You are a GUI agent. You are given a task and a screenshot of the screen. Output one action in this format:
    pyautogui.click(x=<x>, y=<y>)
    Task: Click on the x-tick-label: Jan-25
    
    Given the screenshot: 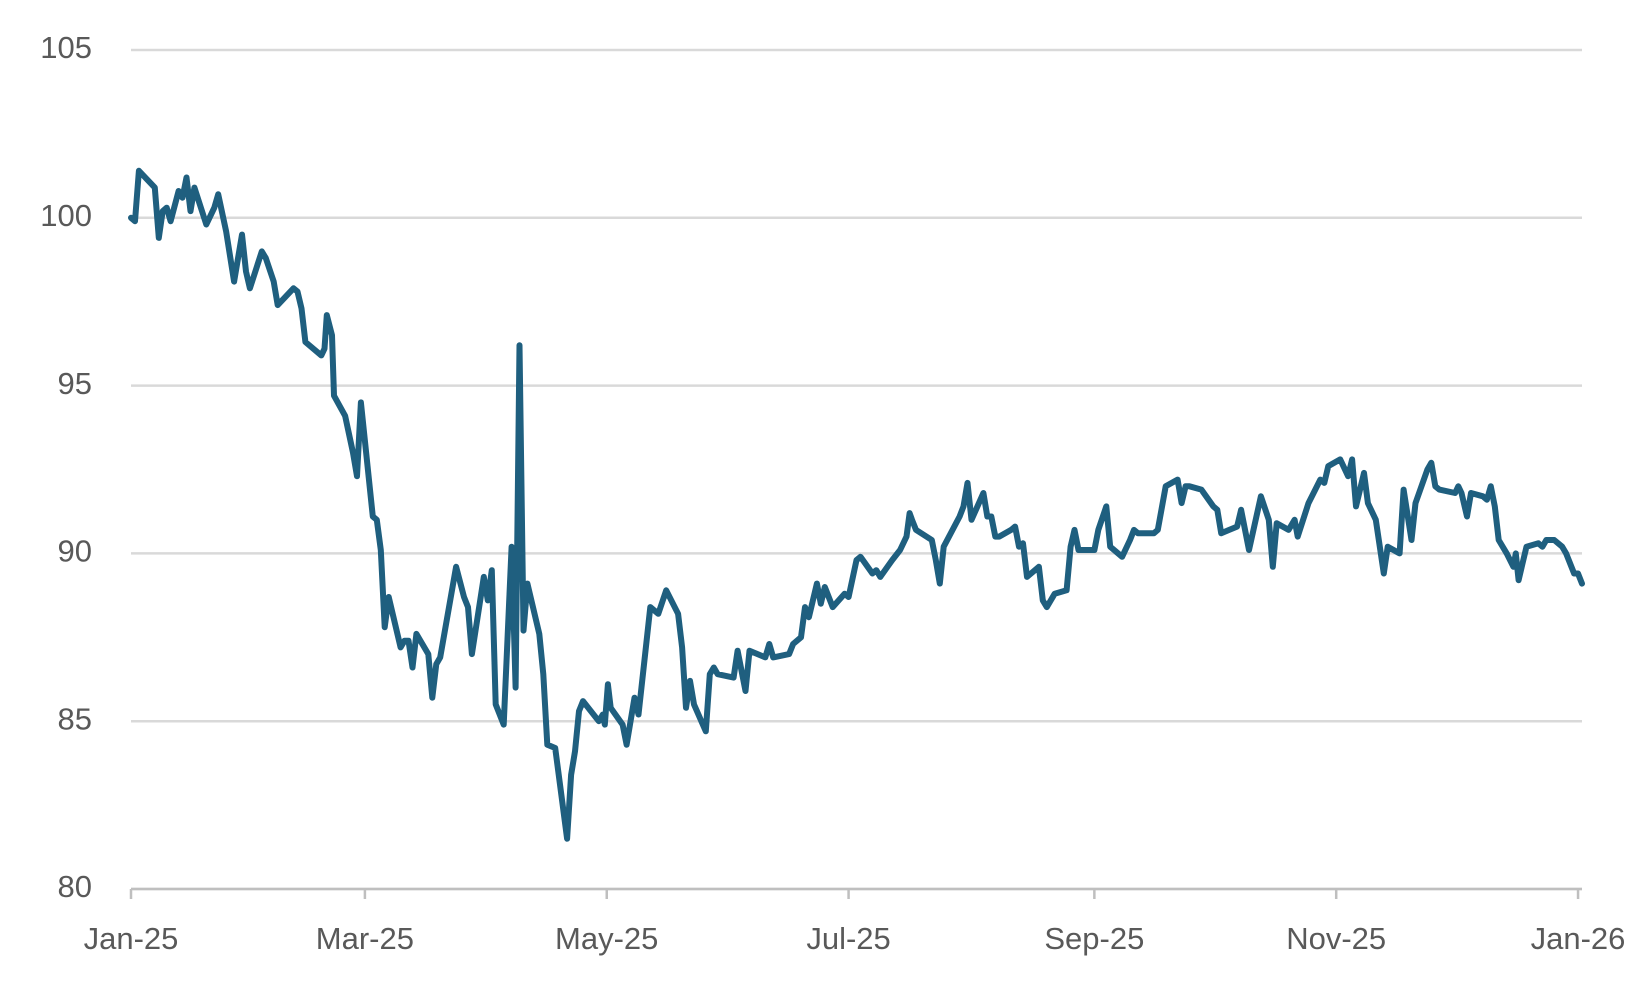 What is the action you would take?
    pyautogui.click(x=131, y=938)
    